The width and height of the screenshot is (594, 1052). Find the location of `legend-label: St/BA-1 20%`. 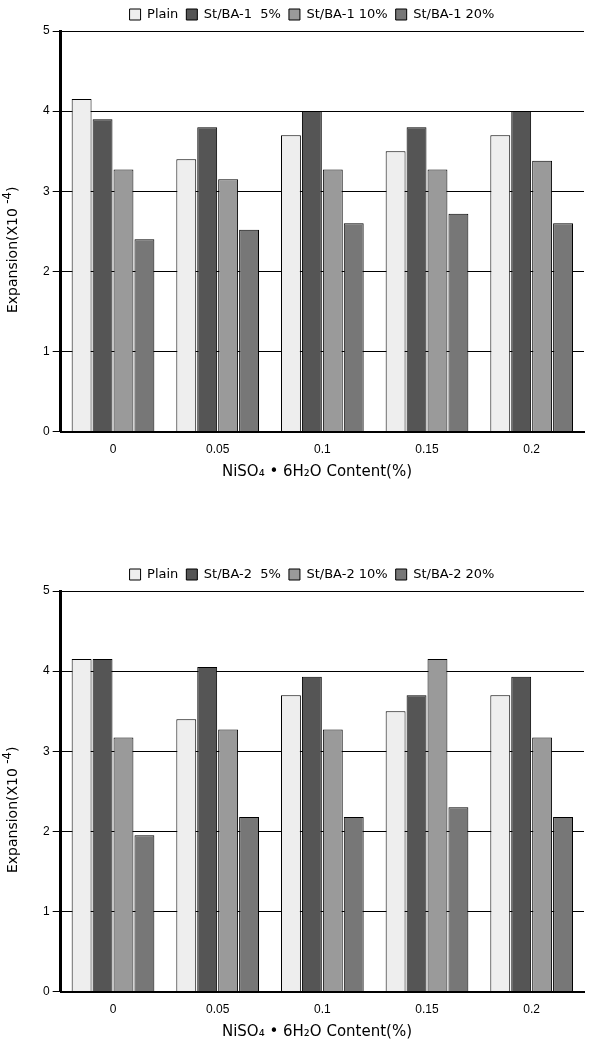

legend-label: St/BA-1 20% is located at coordinates (454, 13).